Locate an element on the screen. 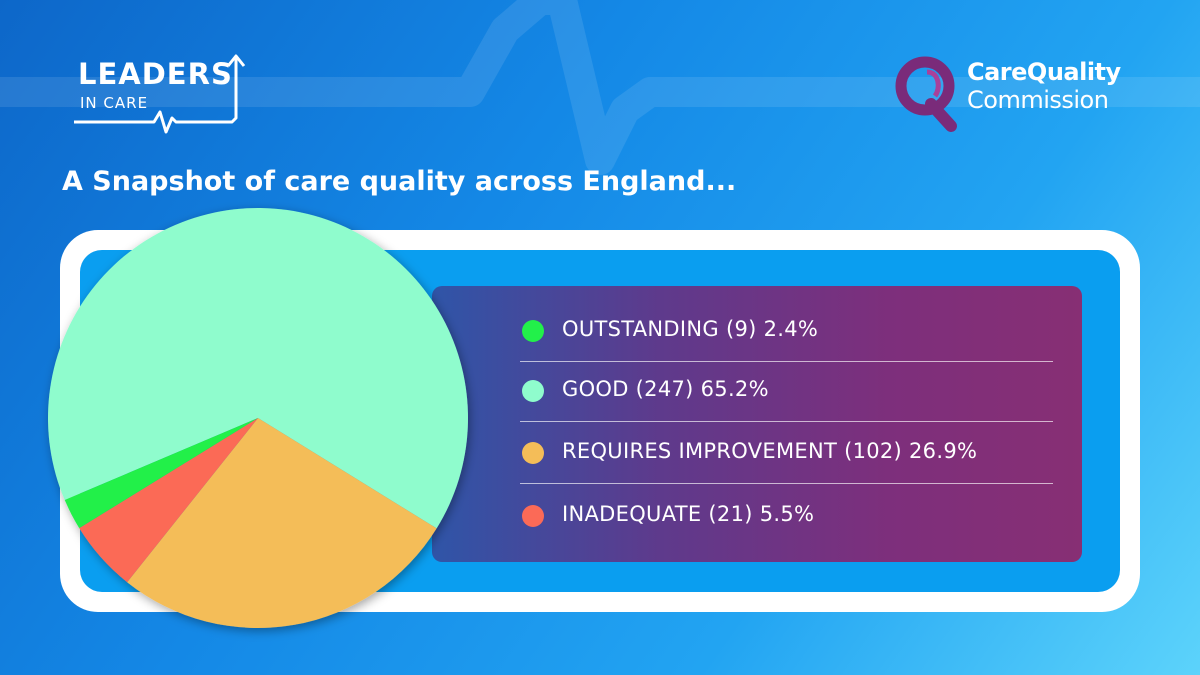 Image resolution: width=1200 pixels, height=675 pixels. care-quality-commission-logo: CareQuality Commission is located at coordinates (1018, 92).